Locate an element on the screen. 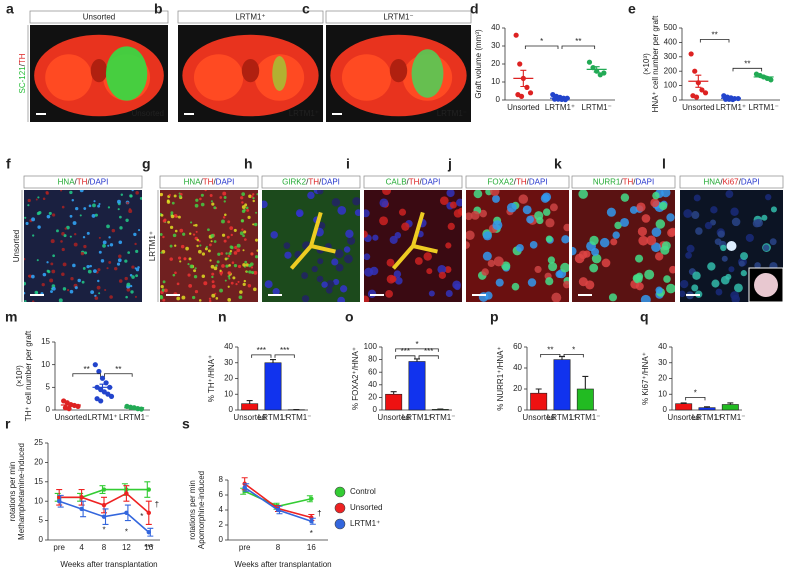 The height and width of the screenshot is (576, 788). series-point is located at coordinates (81, 509).